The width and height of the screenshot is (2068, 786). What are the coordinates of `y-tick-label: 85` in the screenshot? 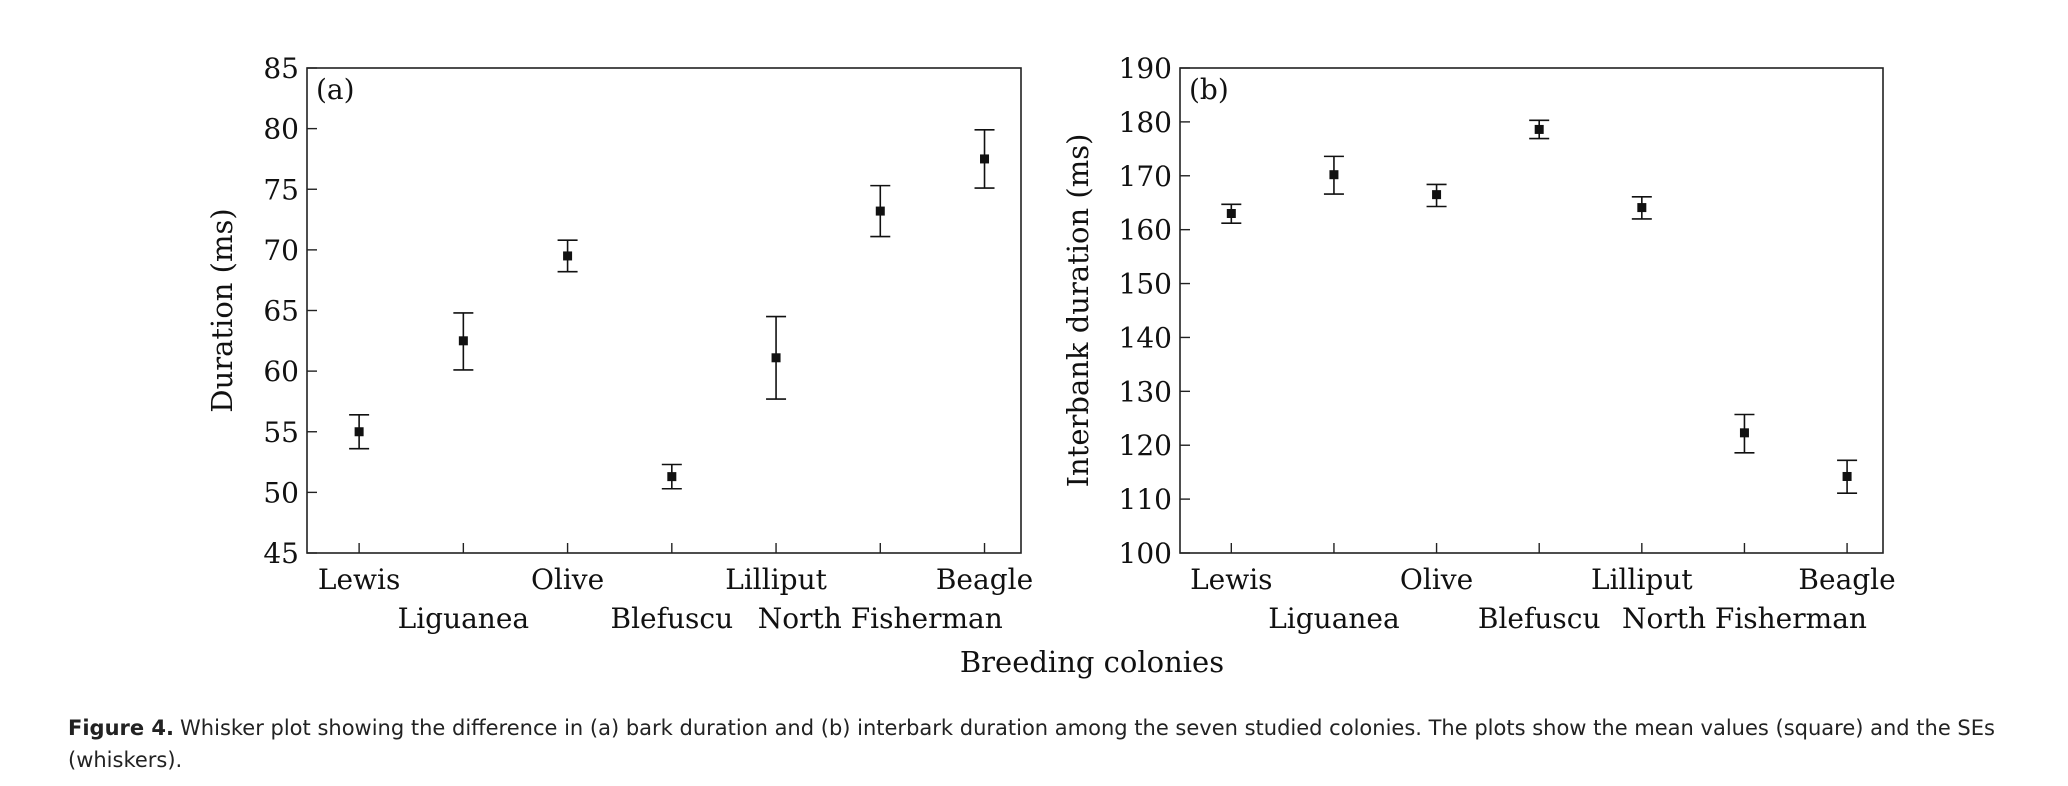 It's located at (281, 68).